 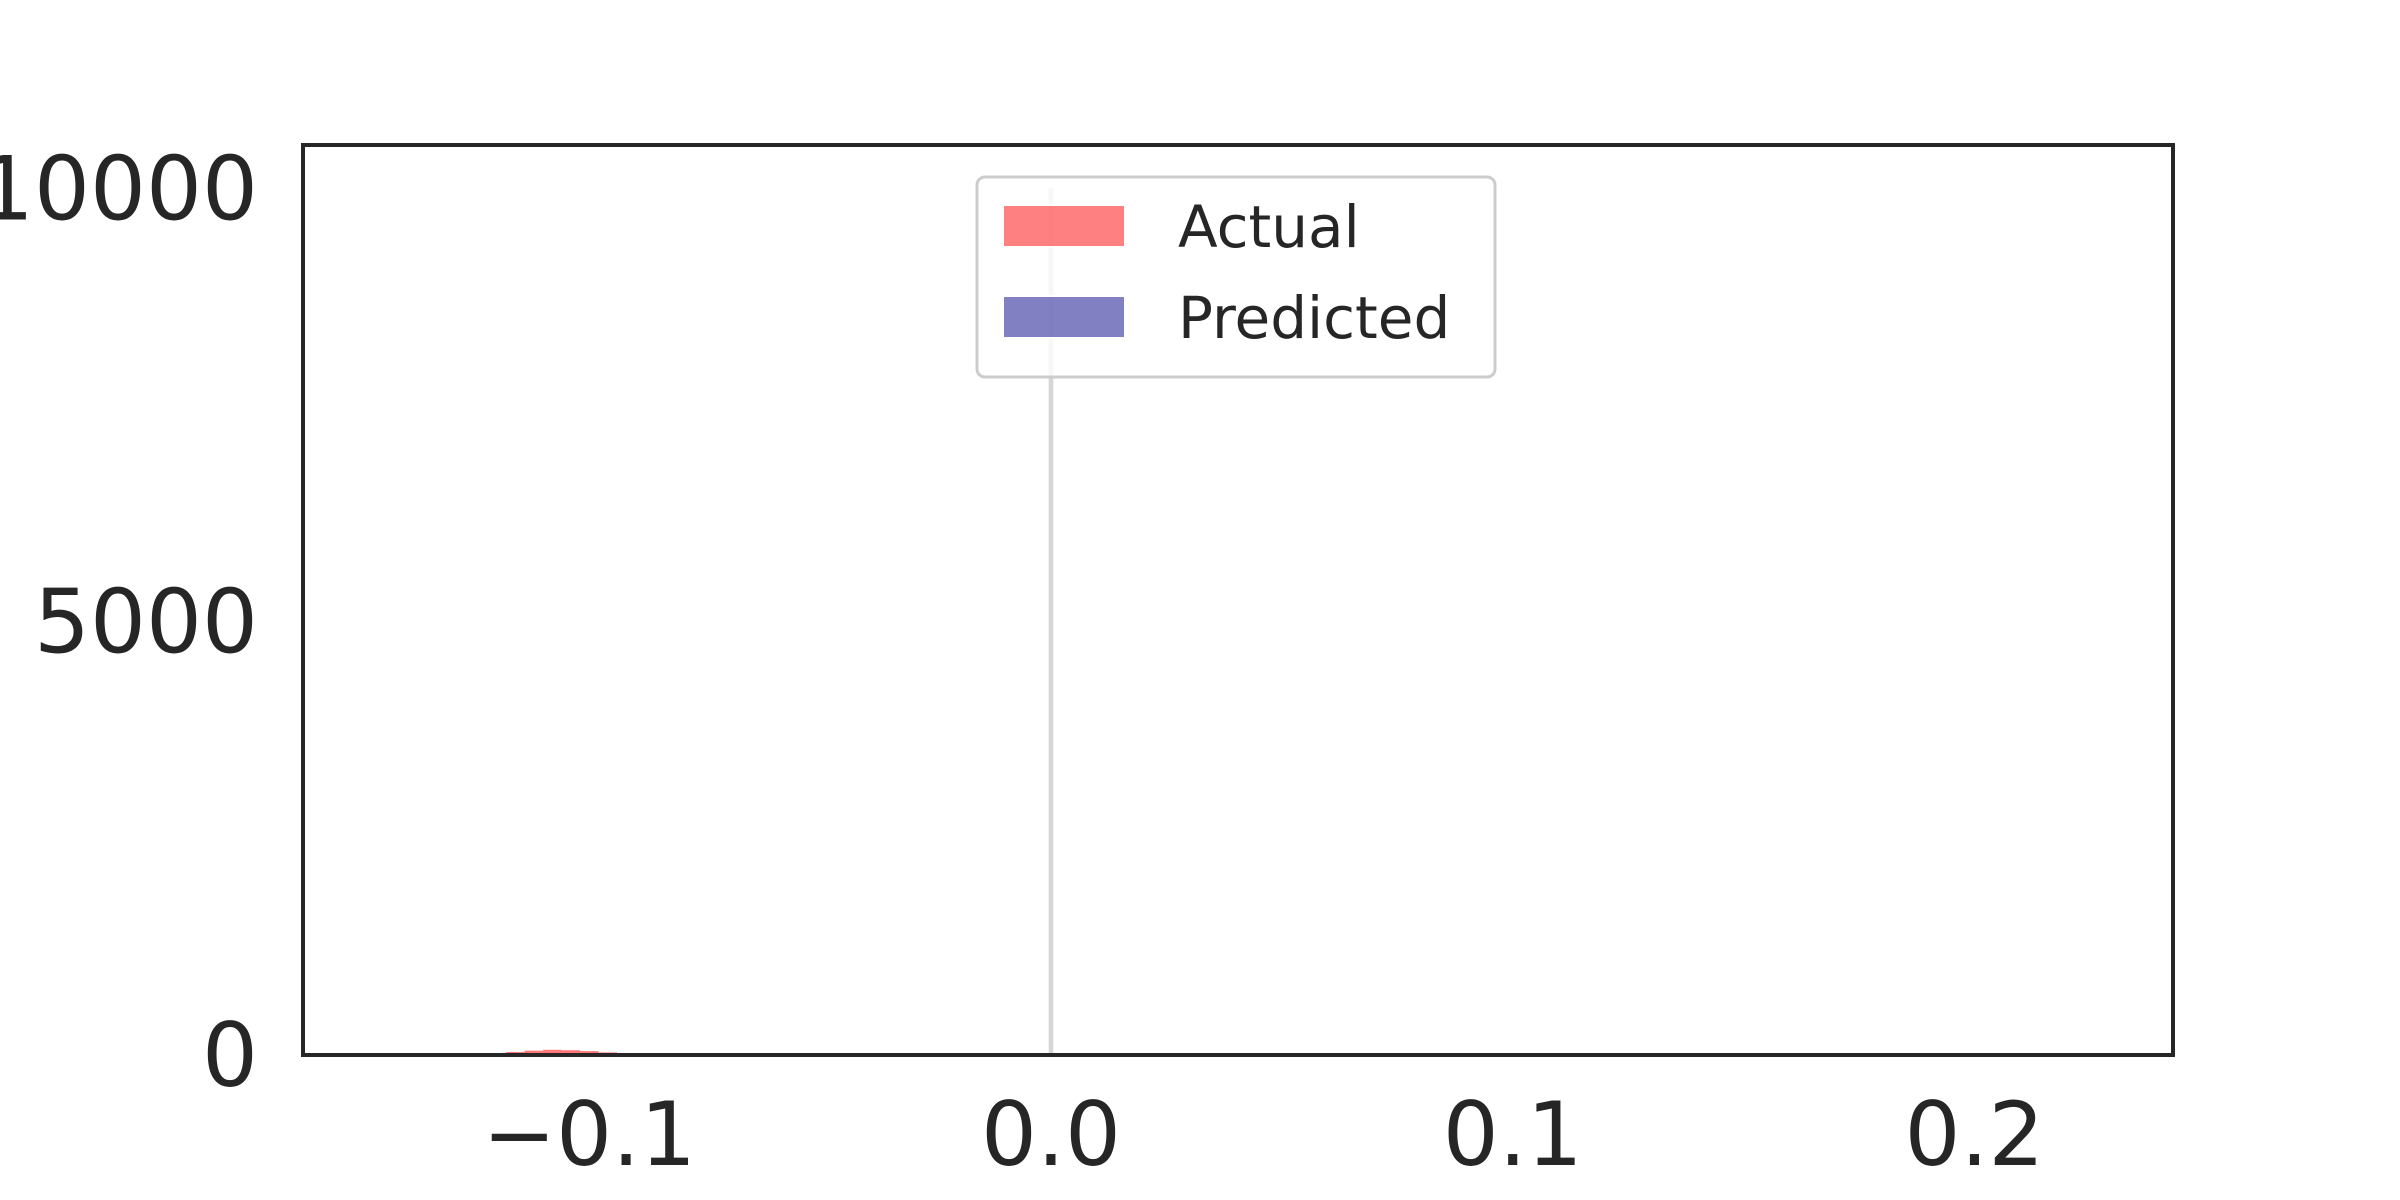 What do you see at coordinates (1236, 277) in the screenshot?
I see `legend: Actual Predicted` at bounding box center [1236, 277].